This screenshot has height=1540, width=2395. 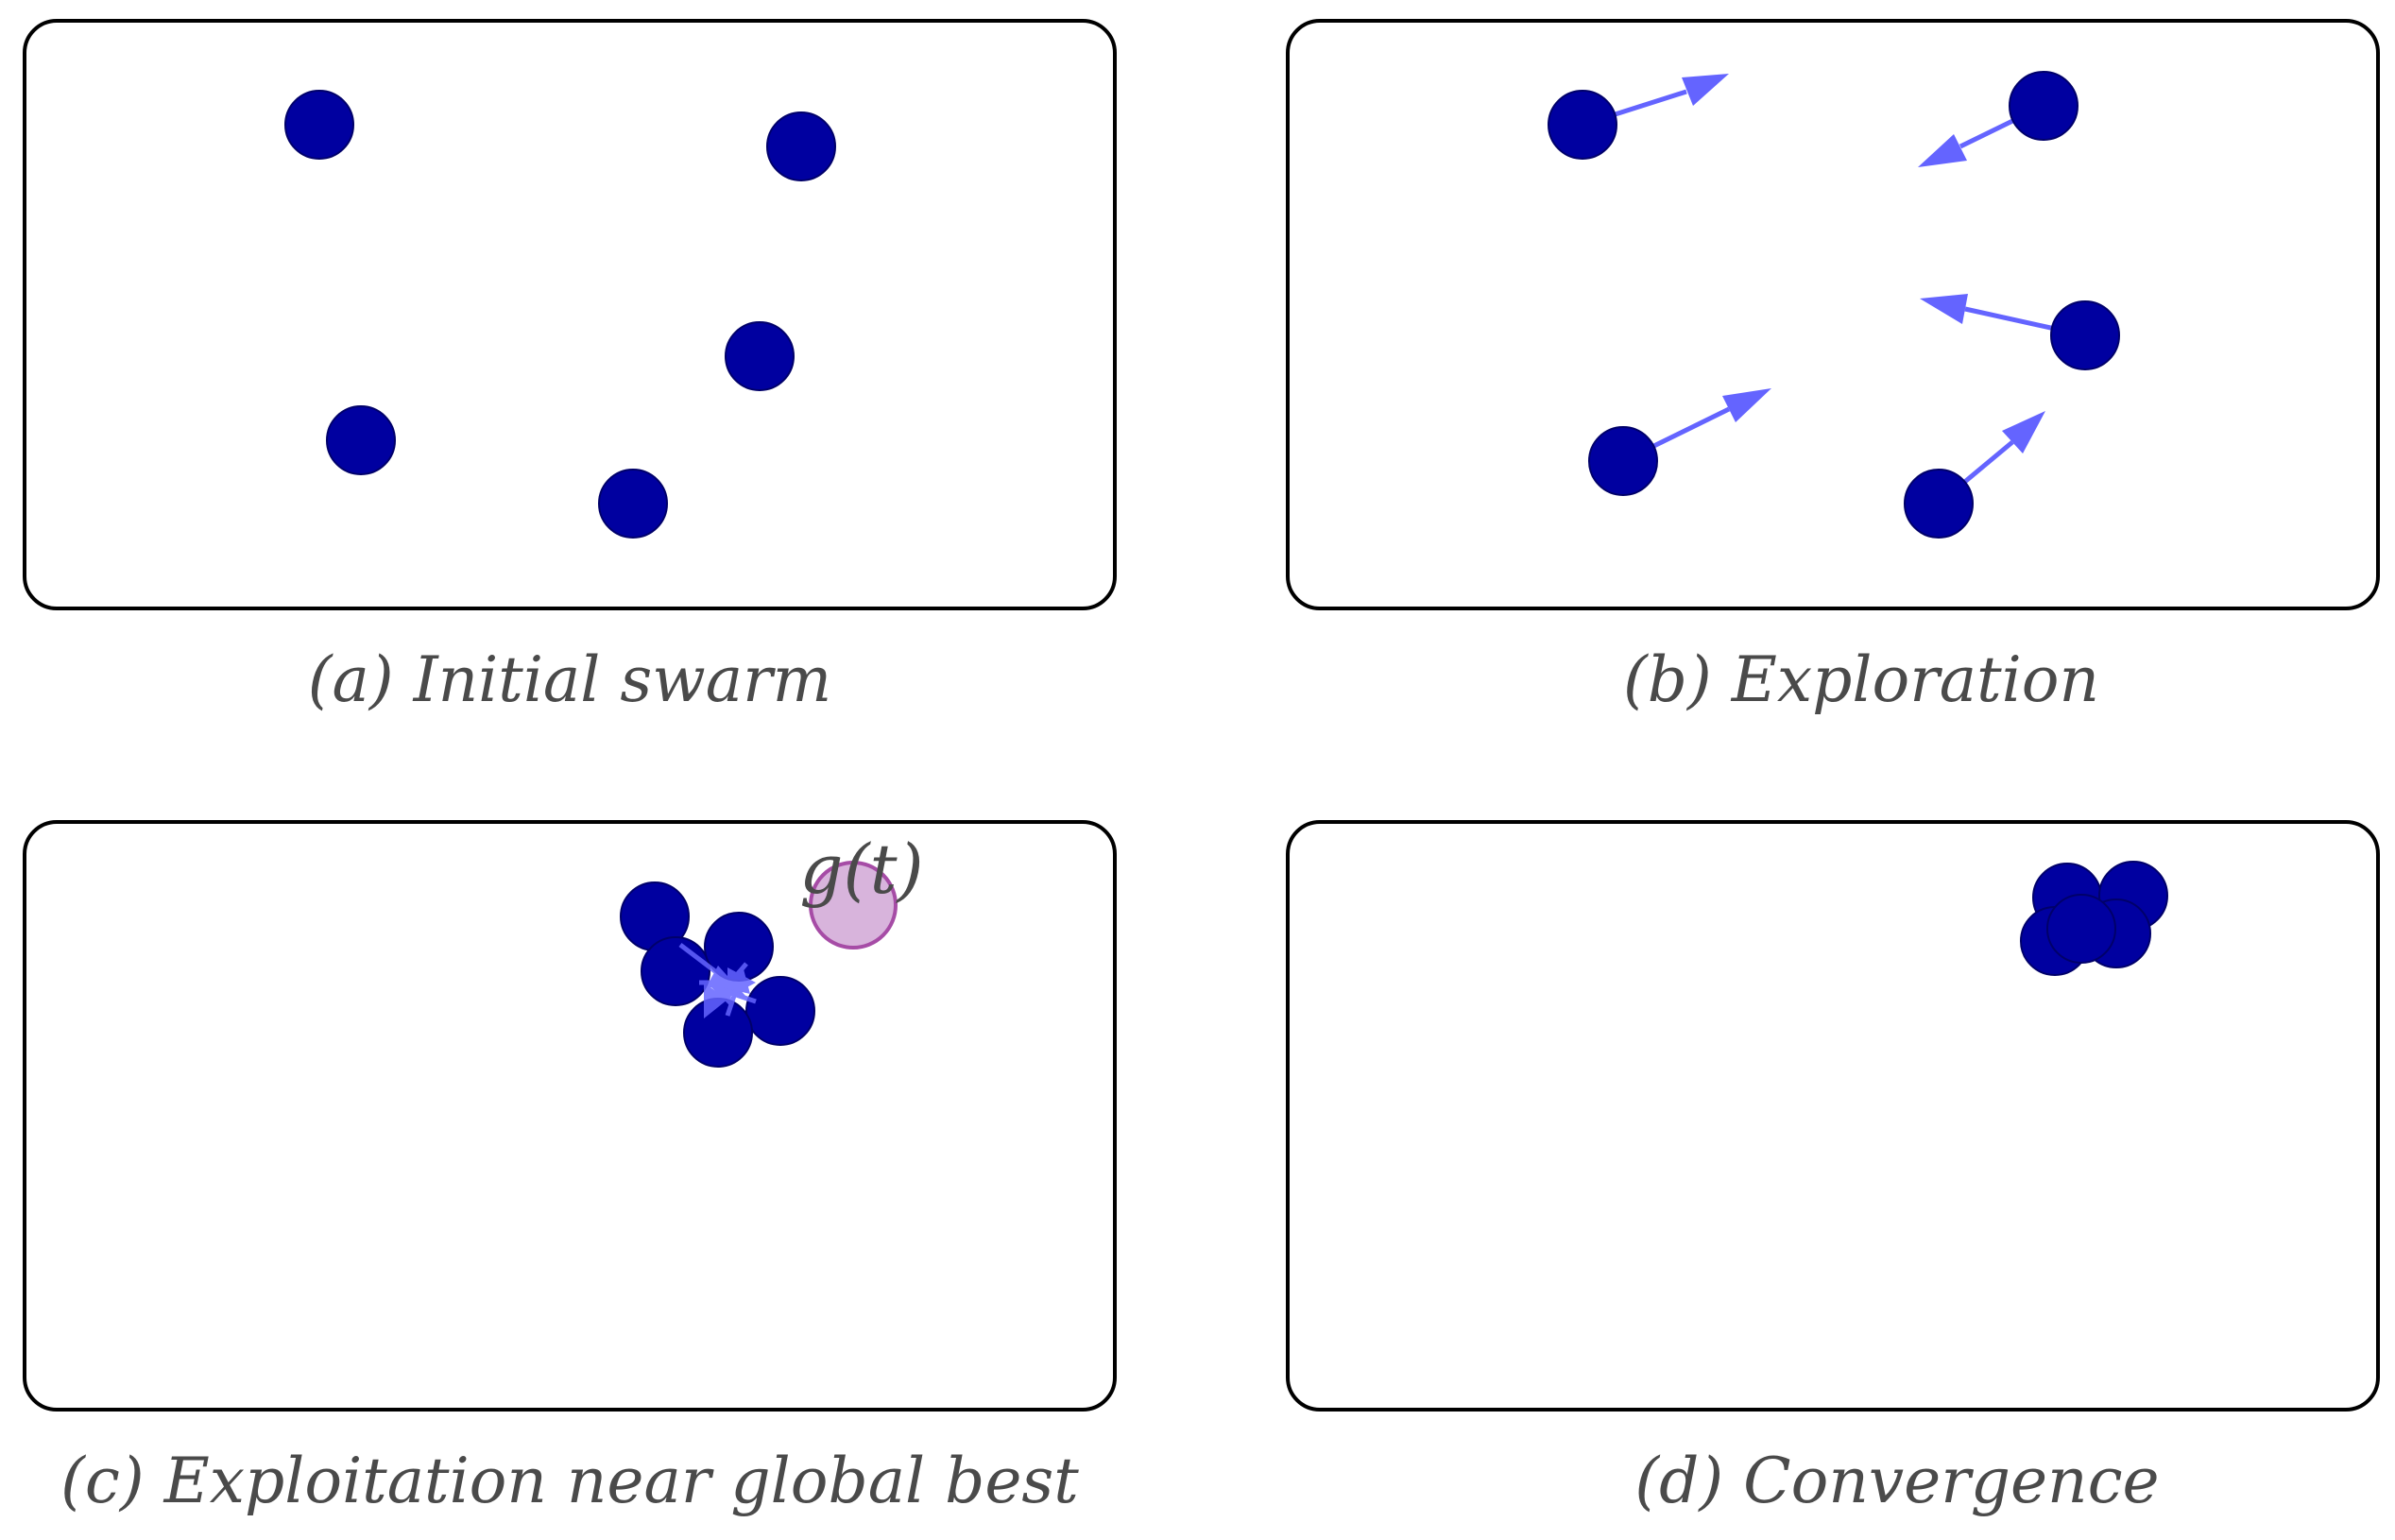 What do you see at coordinates (1861, 679) in the screenshot?
I see `panel-b-caption: (b) Exploration` at bounding box center [1861, 679].